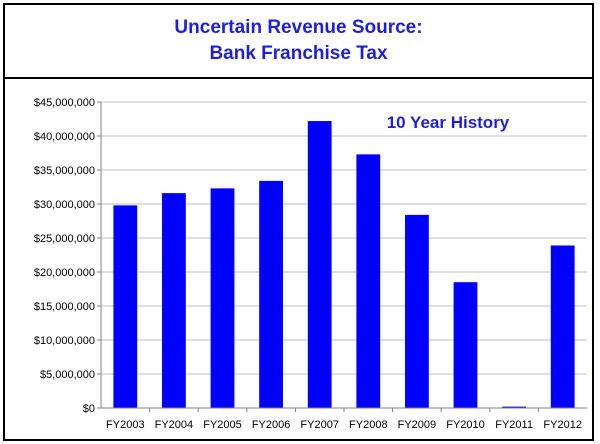 The image size is (600, 444). What do you see at coordinates (64, 171) in the screenshot?
I see `y-tick-label: $35,000,000` at bounding box center [64, 171].